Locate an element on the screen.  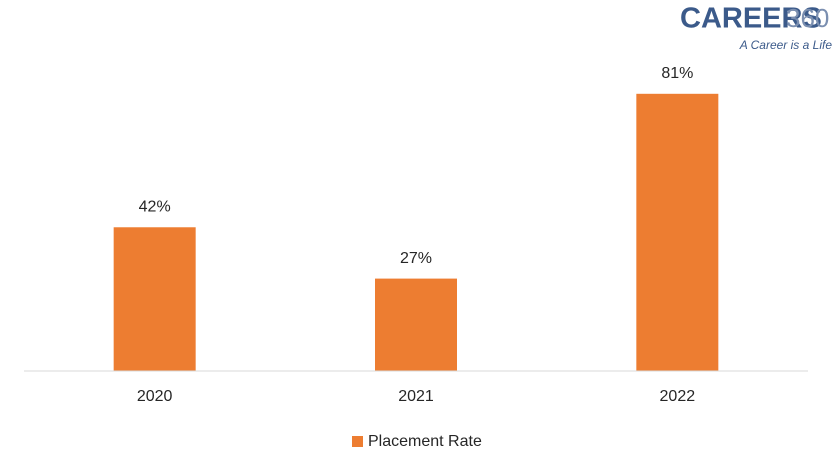
data-label: 42% is located at coordinates (155, 206).